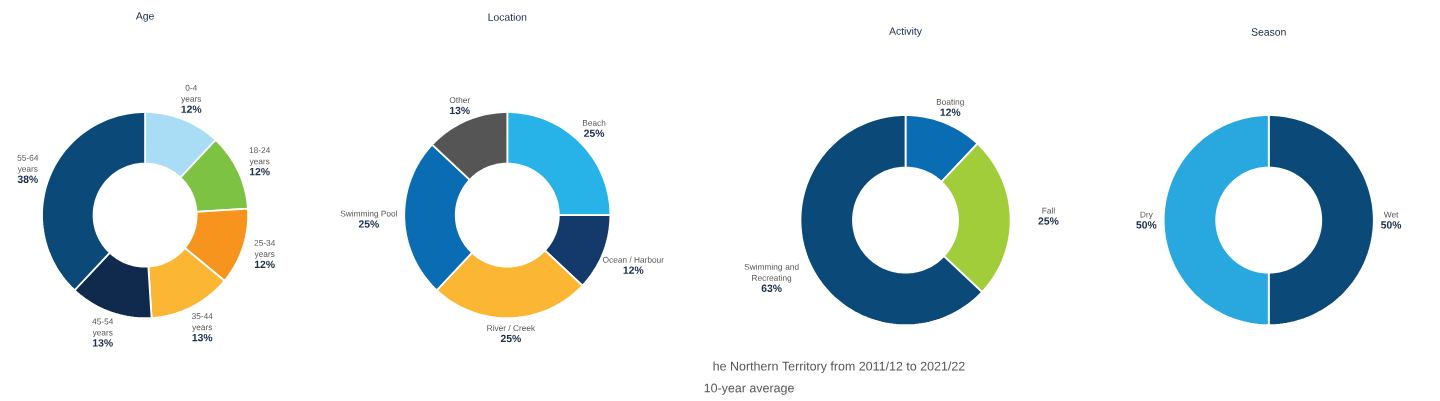  What do you see at coordinates (771, 273) in the screenshot?
I see `slice-label: Swimming and Recreating` at bounding box center [771, 273].